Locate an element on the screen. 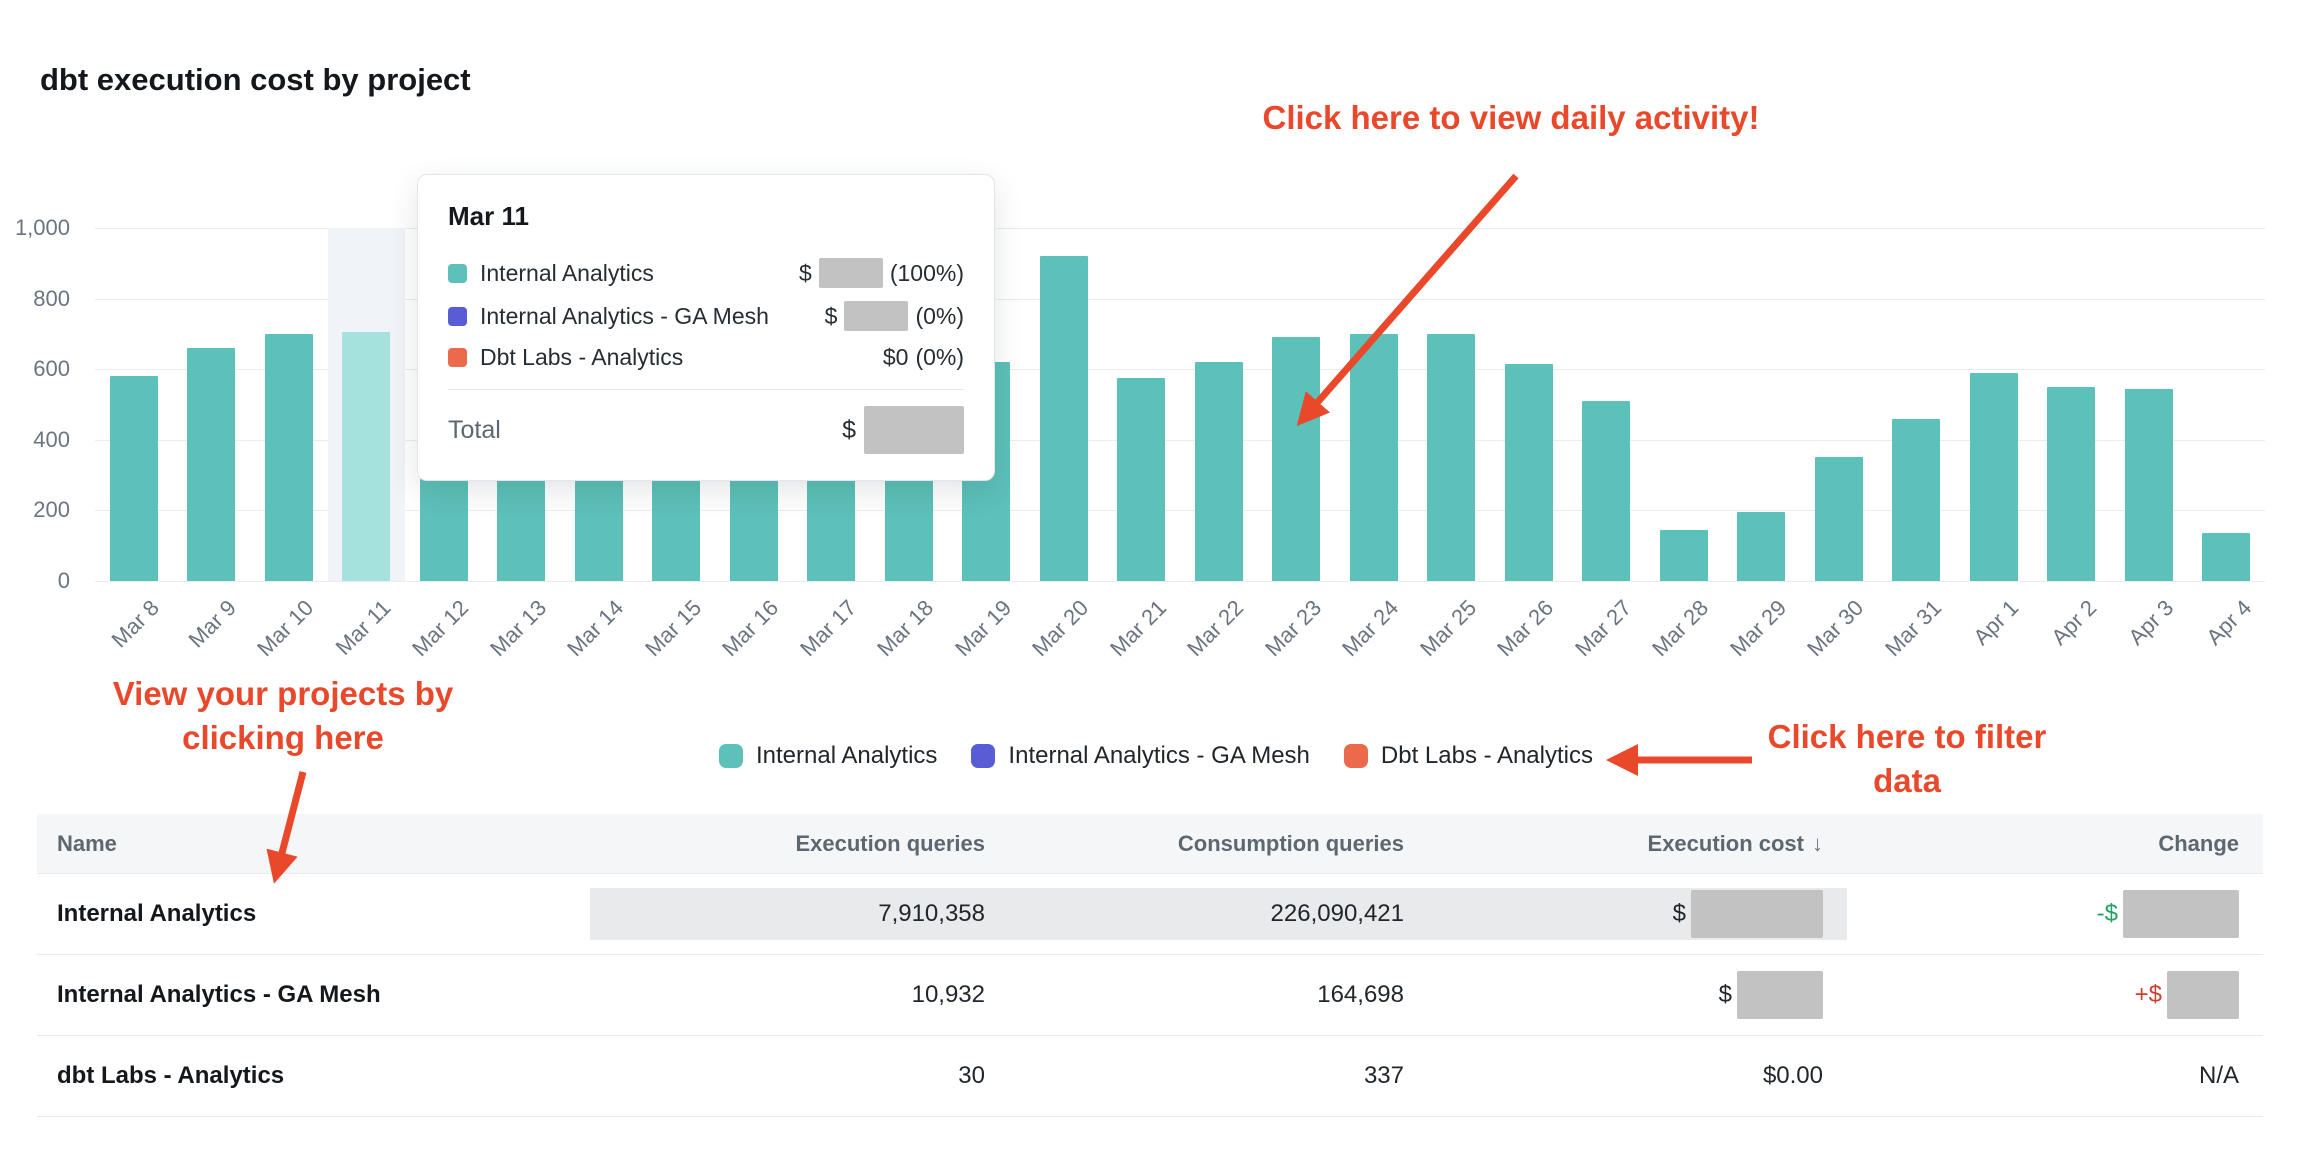 The height and width of the screenshot is (1164, 2312). tooltip-series-value: $ (0%) is located at coordinates (894, 316).